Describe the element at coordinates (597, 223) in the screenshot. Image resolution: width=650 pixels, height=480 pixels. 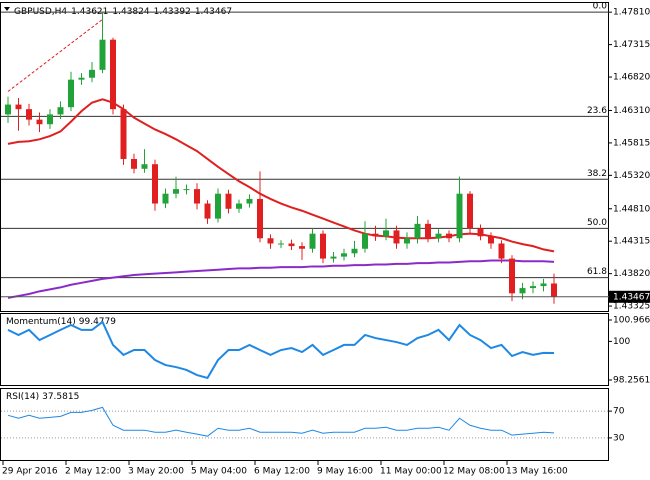
I see `fib-label: 50.0` at that location.